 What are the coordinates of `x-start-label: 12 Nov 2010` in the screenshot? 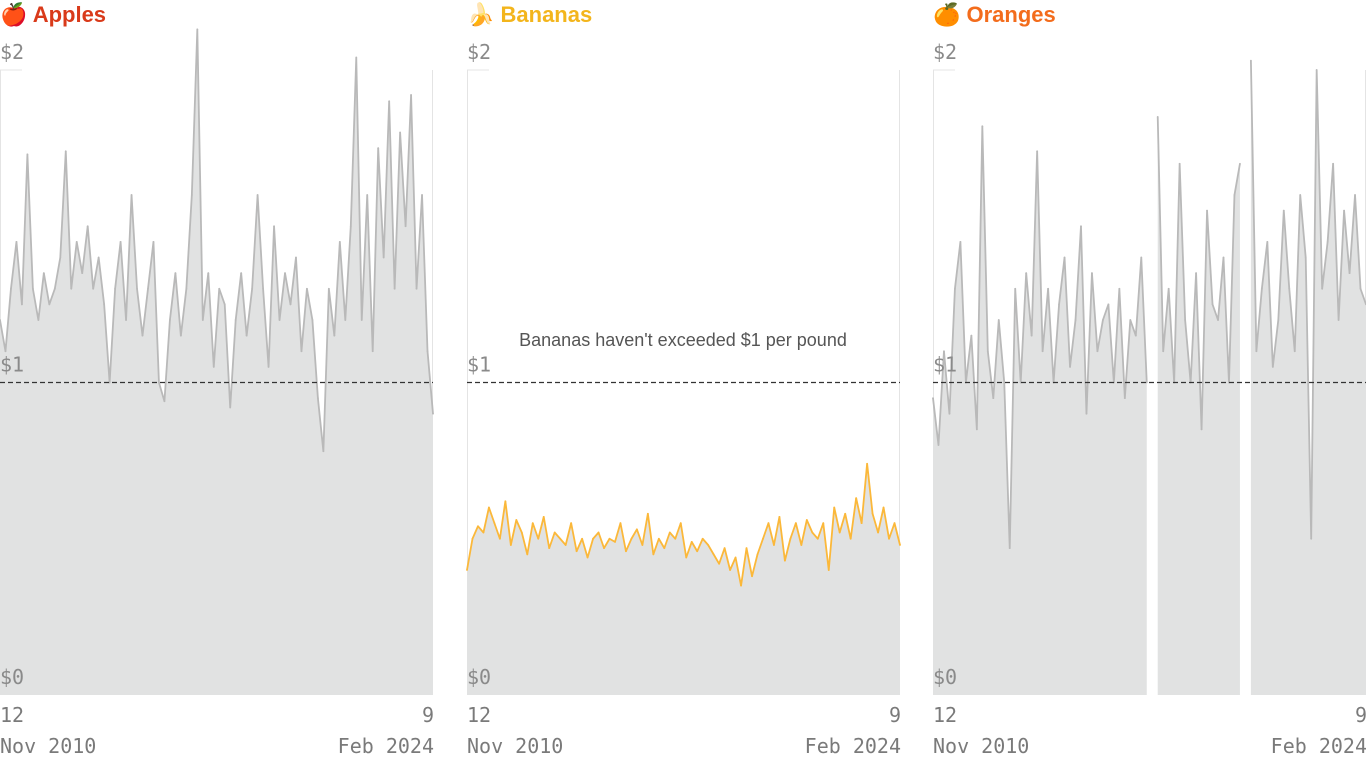 It's located at (48, 731).